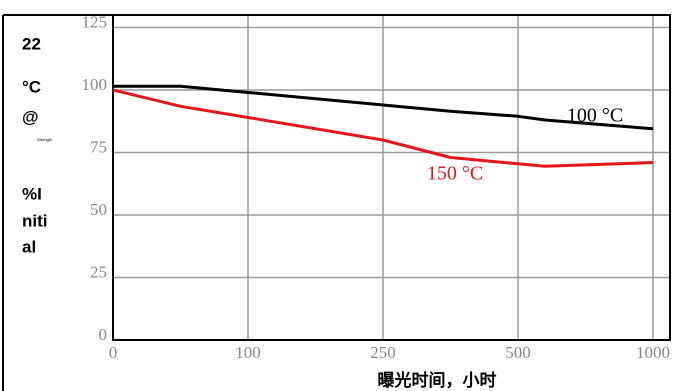 The width and height of the screenshot is (681, 391). Describe the element at coordinates (98, 209) in the screenshot. I see `y-tick-label: 50` at that location.